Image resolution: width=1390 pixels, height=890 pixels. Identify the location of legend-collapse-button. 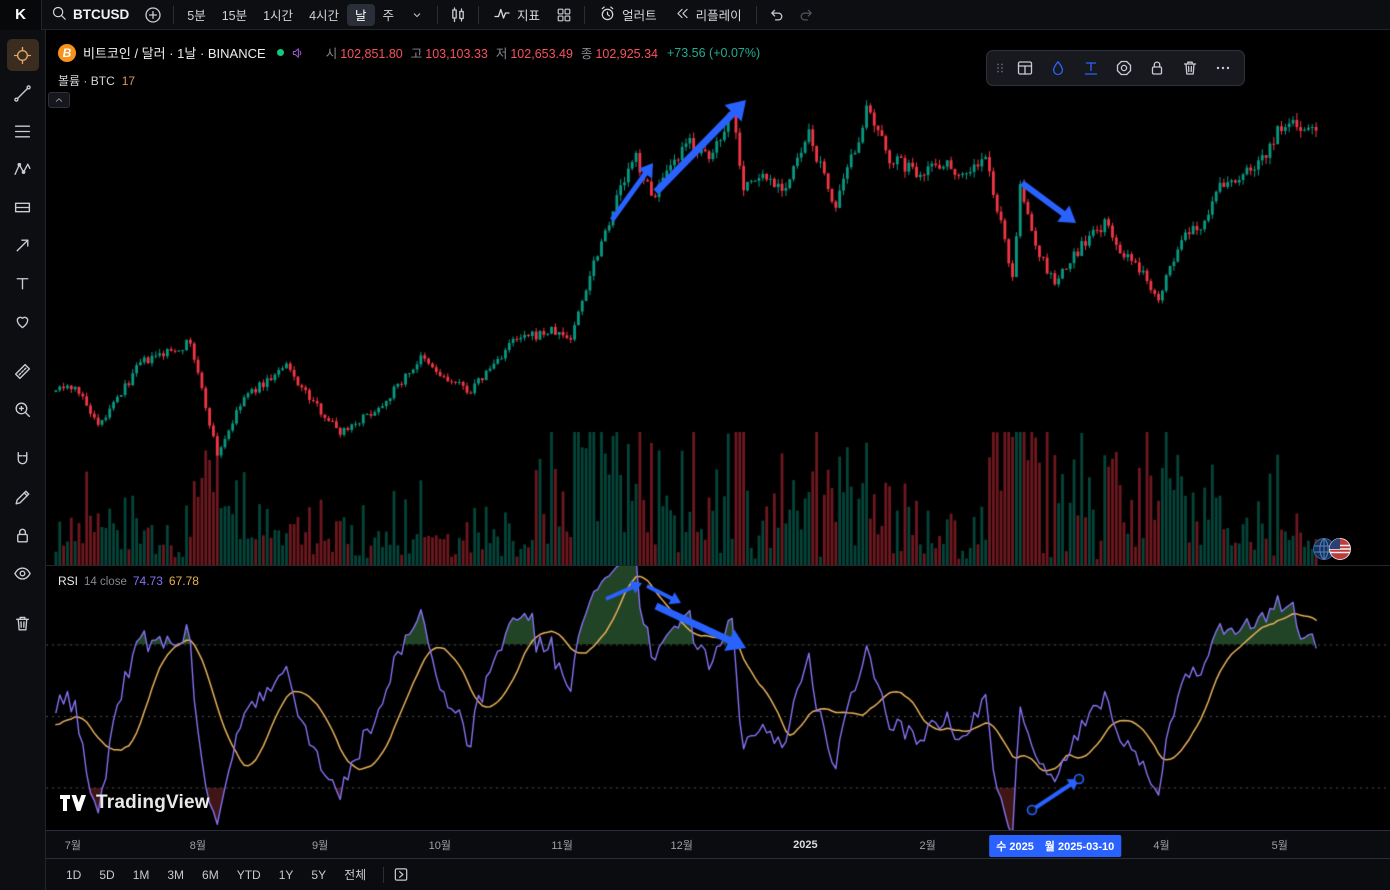
(59, 100).